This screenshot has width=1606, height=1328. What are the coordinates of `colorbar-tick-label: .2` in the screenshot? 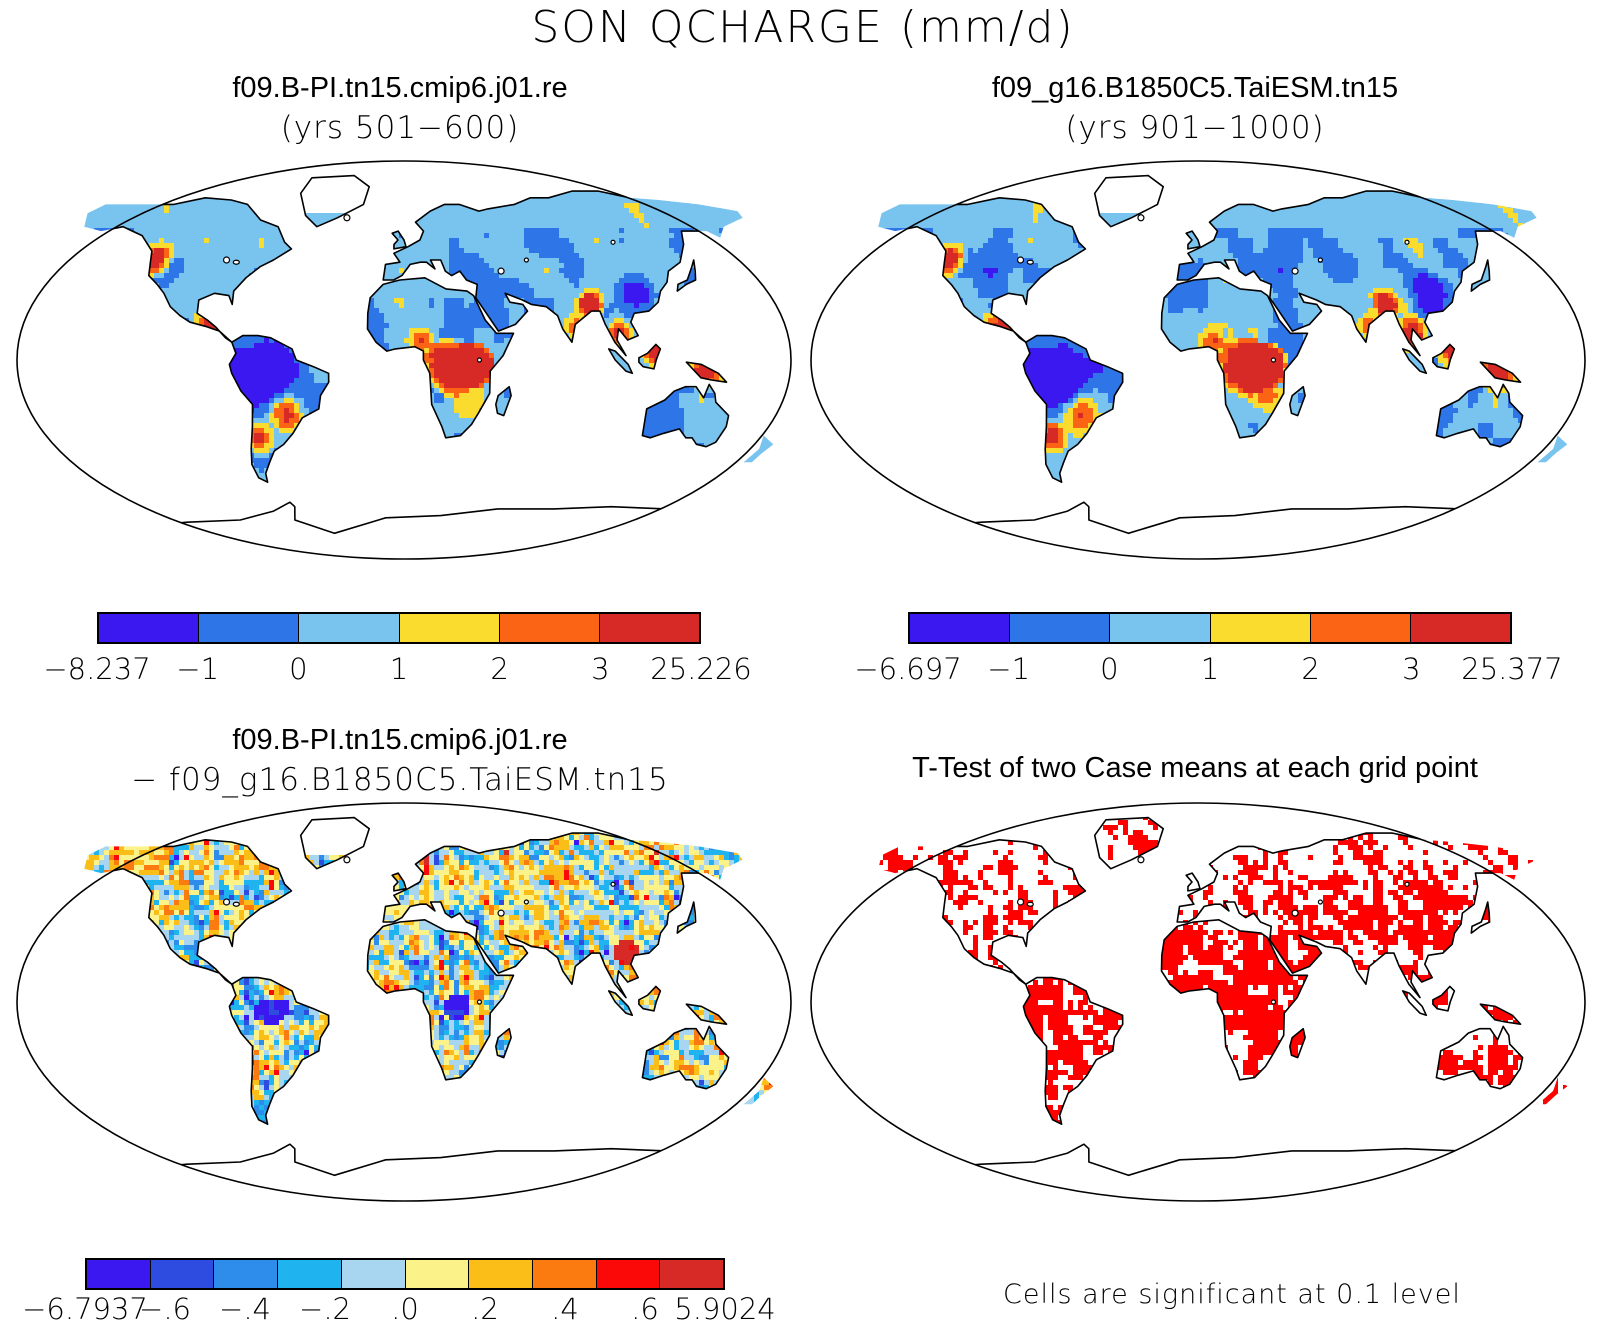 It's located at (485, 1309).